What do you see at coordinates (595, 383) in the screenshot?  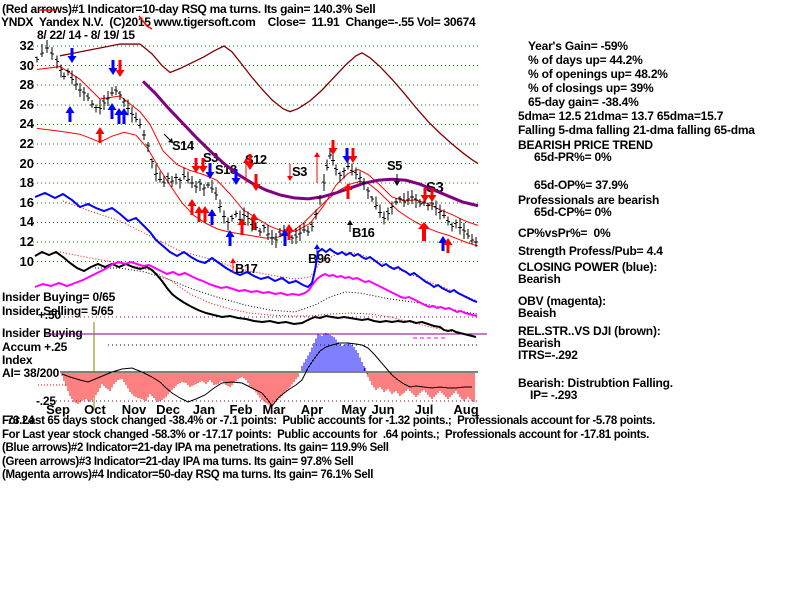 I see `stat-line-21: Bearish: Distrubtion Falling.` at bounding box center [595, 383].